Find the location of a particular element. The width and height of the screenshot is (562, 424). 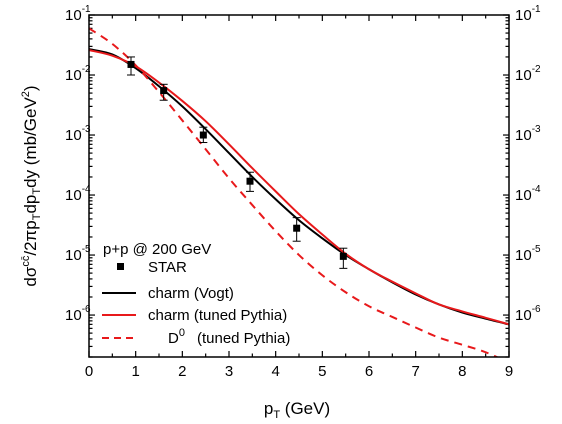

y-label-sub1: T is located at coordinates (37, 216).